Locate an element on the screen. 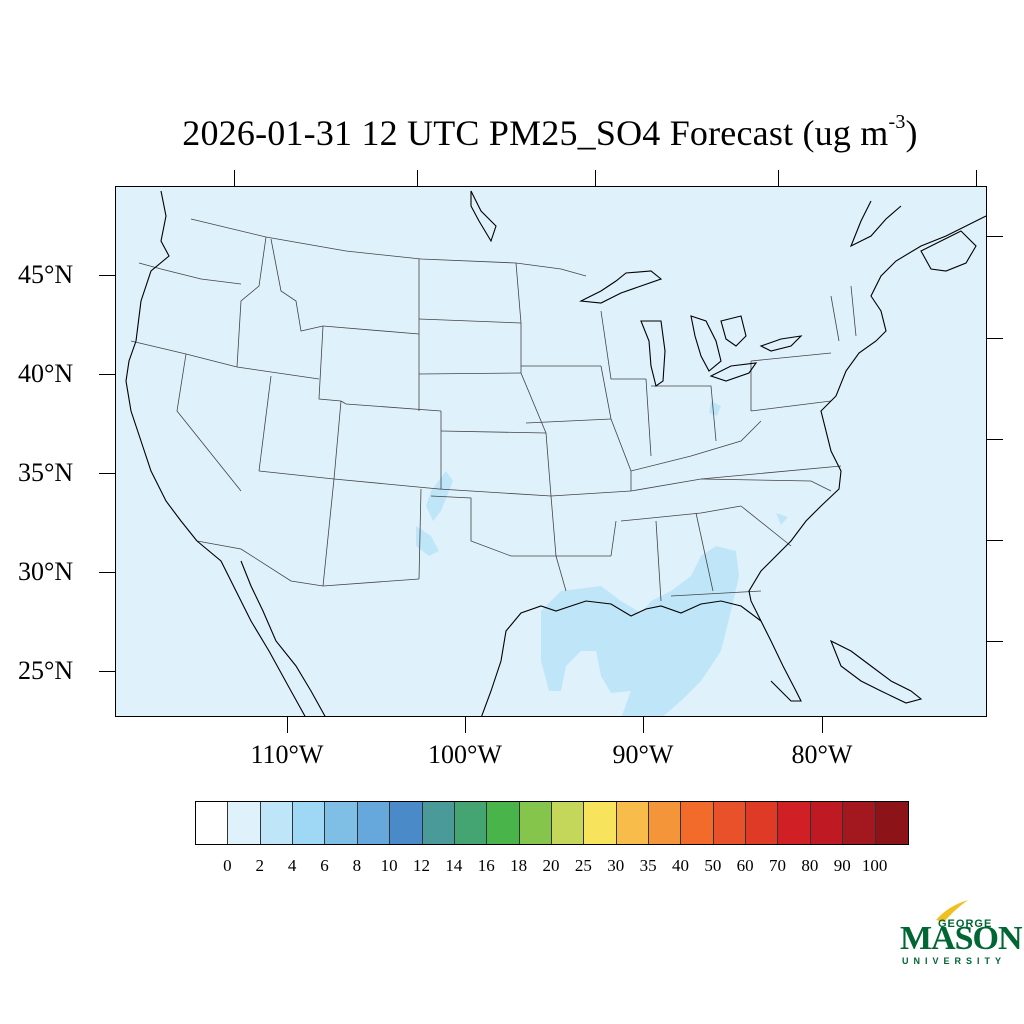 This screenshot has width=1024, height=1024. colorbar-label: 40 is located at coordinates (680, 865).